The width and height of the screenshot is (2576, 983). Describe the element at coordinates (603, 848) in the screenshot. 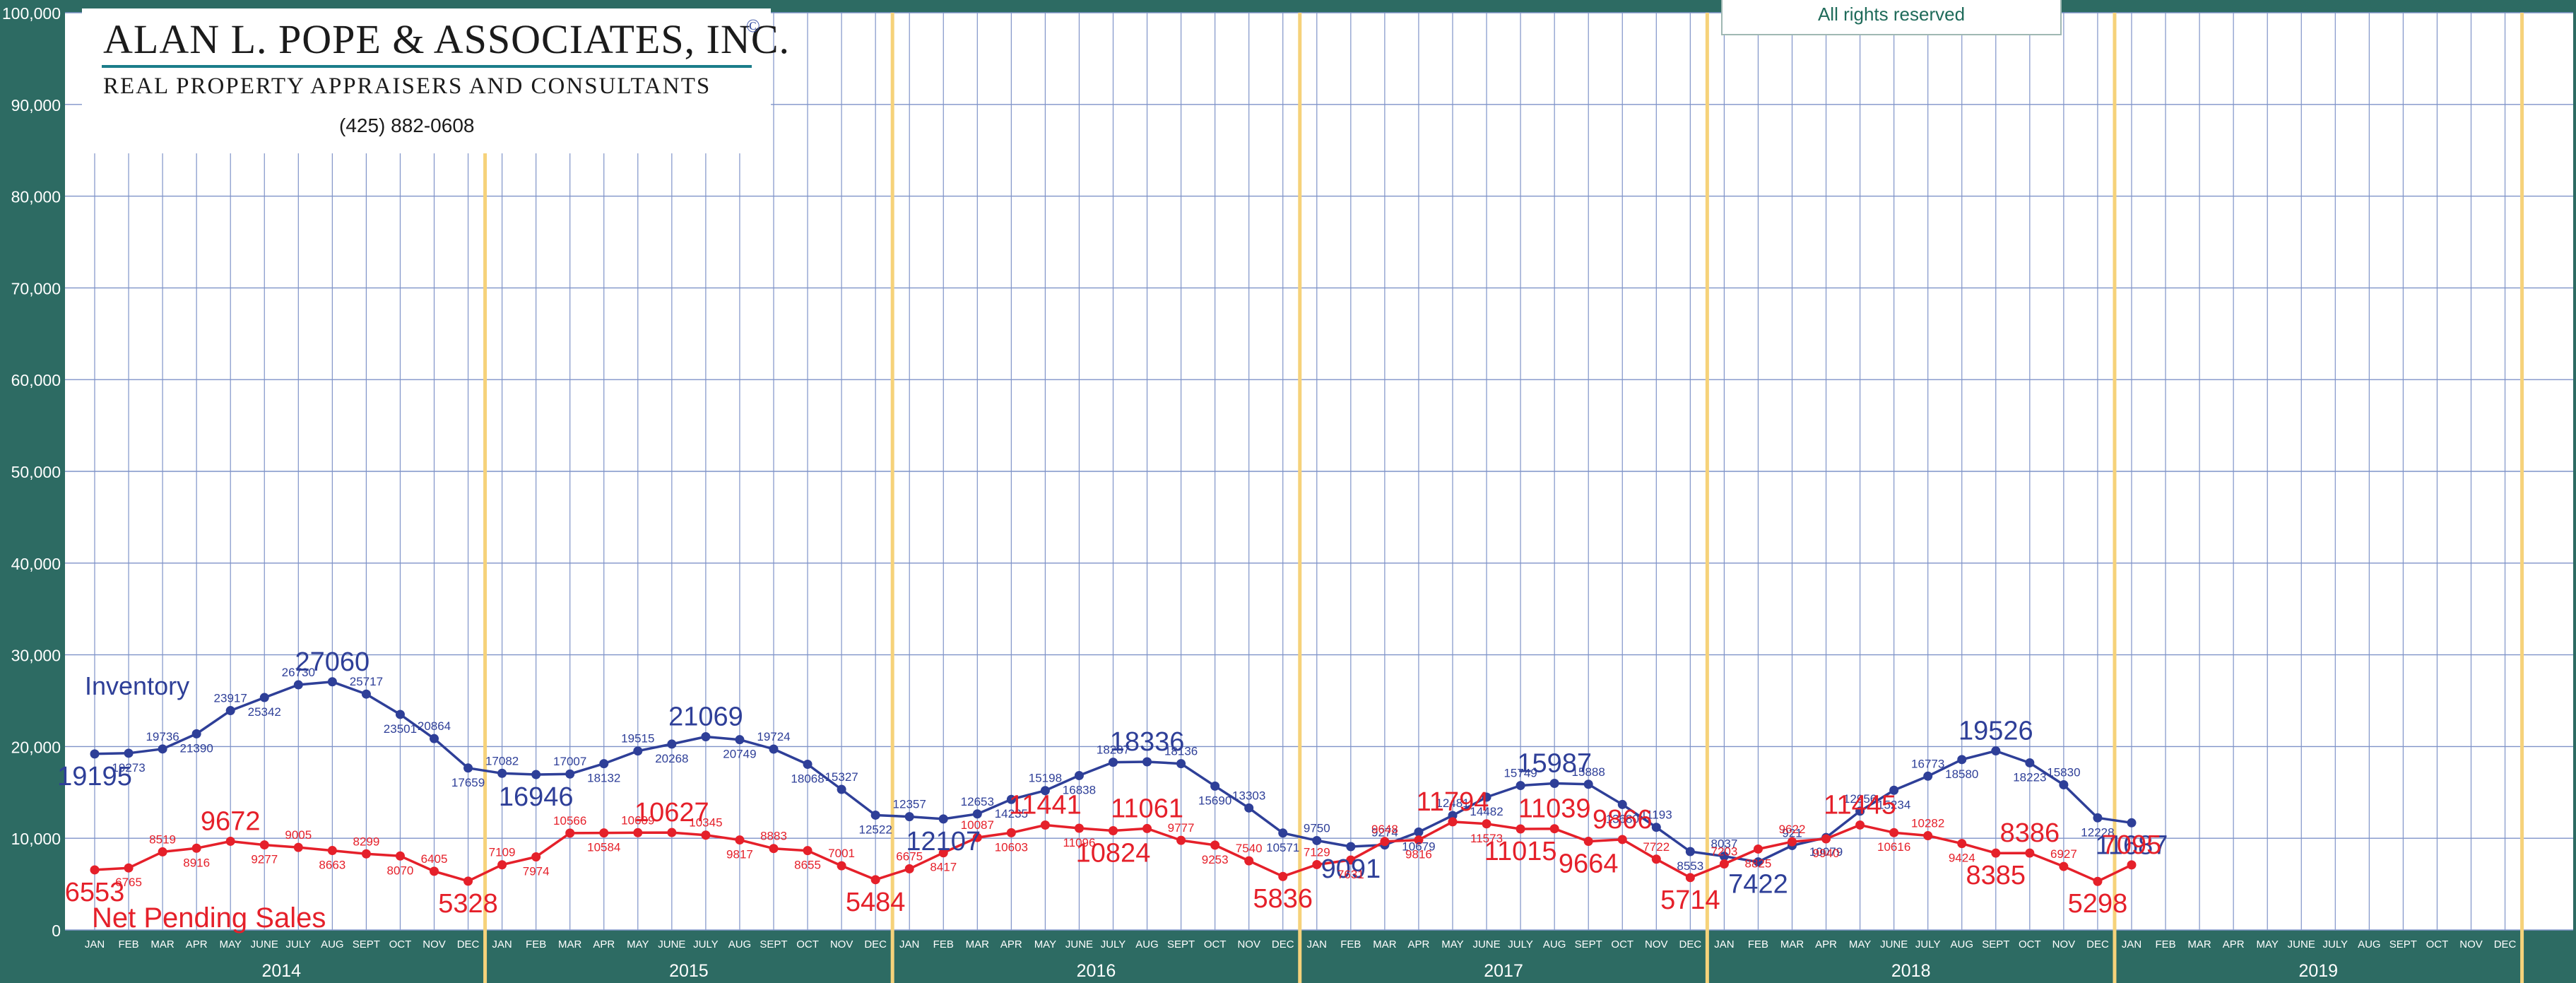

I see `data-label: 10584` at that location.